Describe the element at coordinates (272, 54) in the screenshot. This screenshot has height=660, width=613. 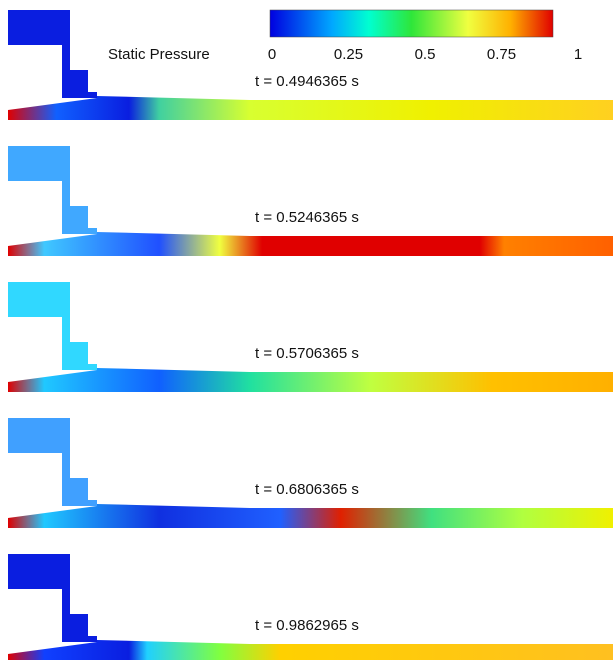
I see `colorbar-tick-label: 0` at that location.